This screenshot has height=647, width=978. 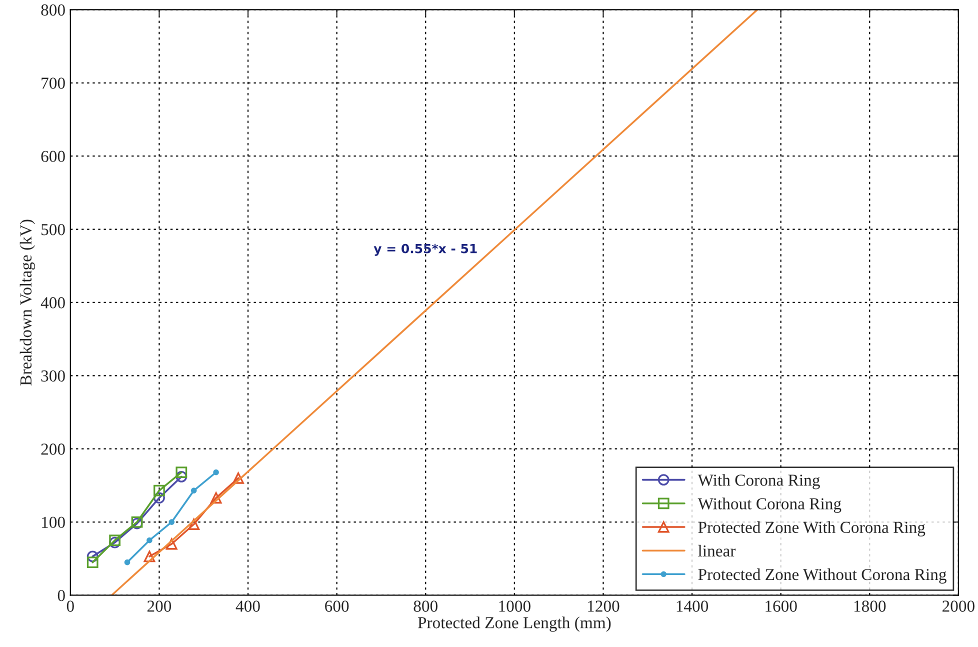 What do you see at coordinates (53, 376) in the screenshot?
I see `y-tick-label: 300` at bounding box center [53, 376].